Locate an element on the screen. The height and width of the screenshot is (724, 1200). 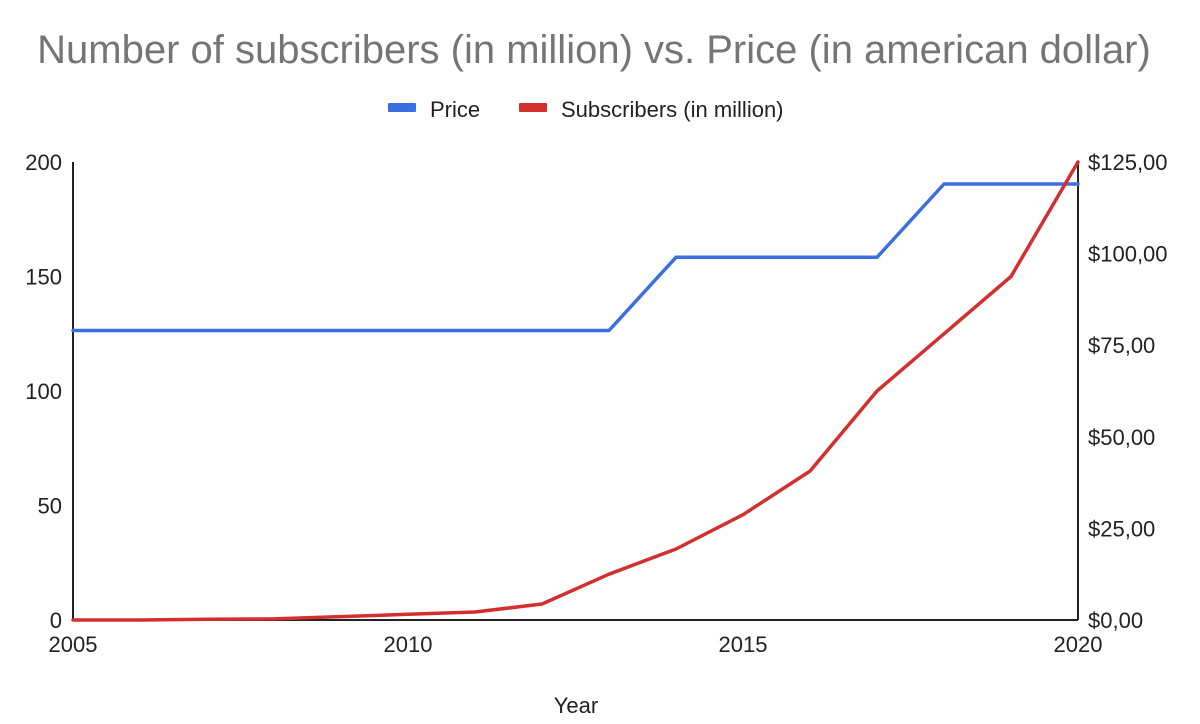
legend: Price Subscribers (in million) is located at coordinates (586, 109).